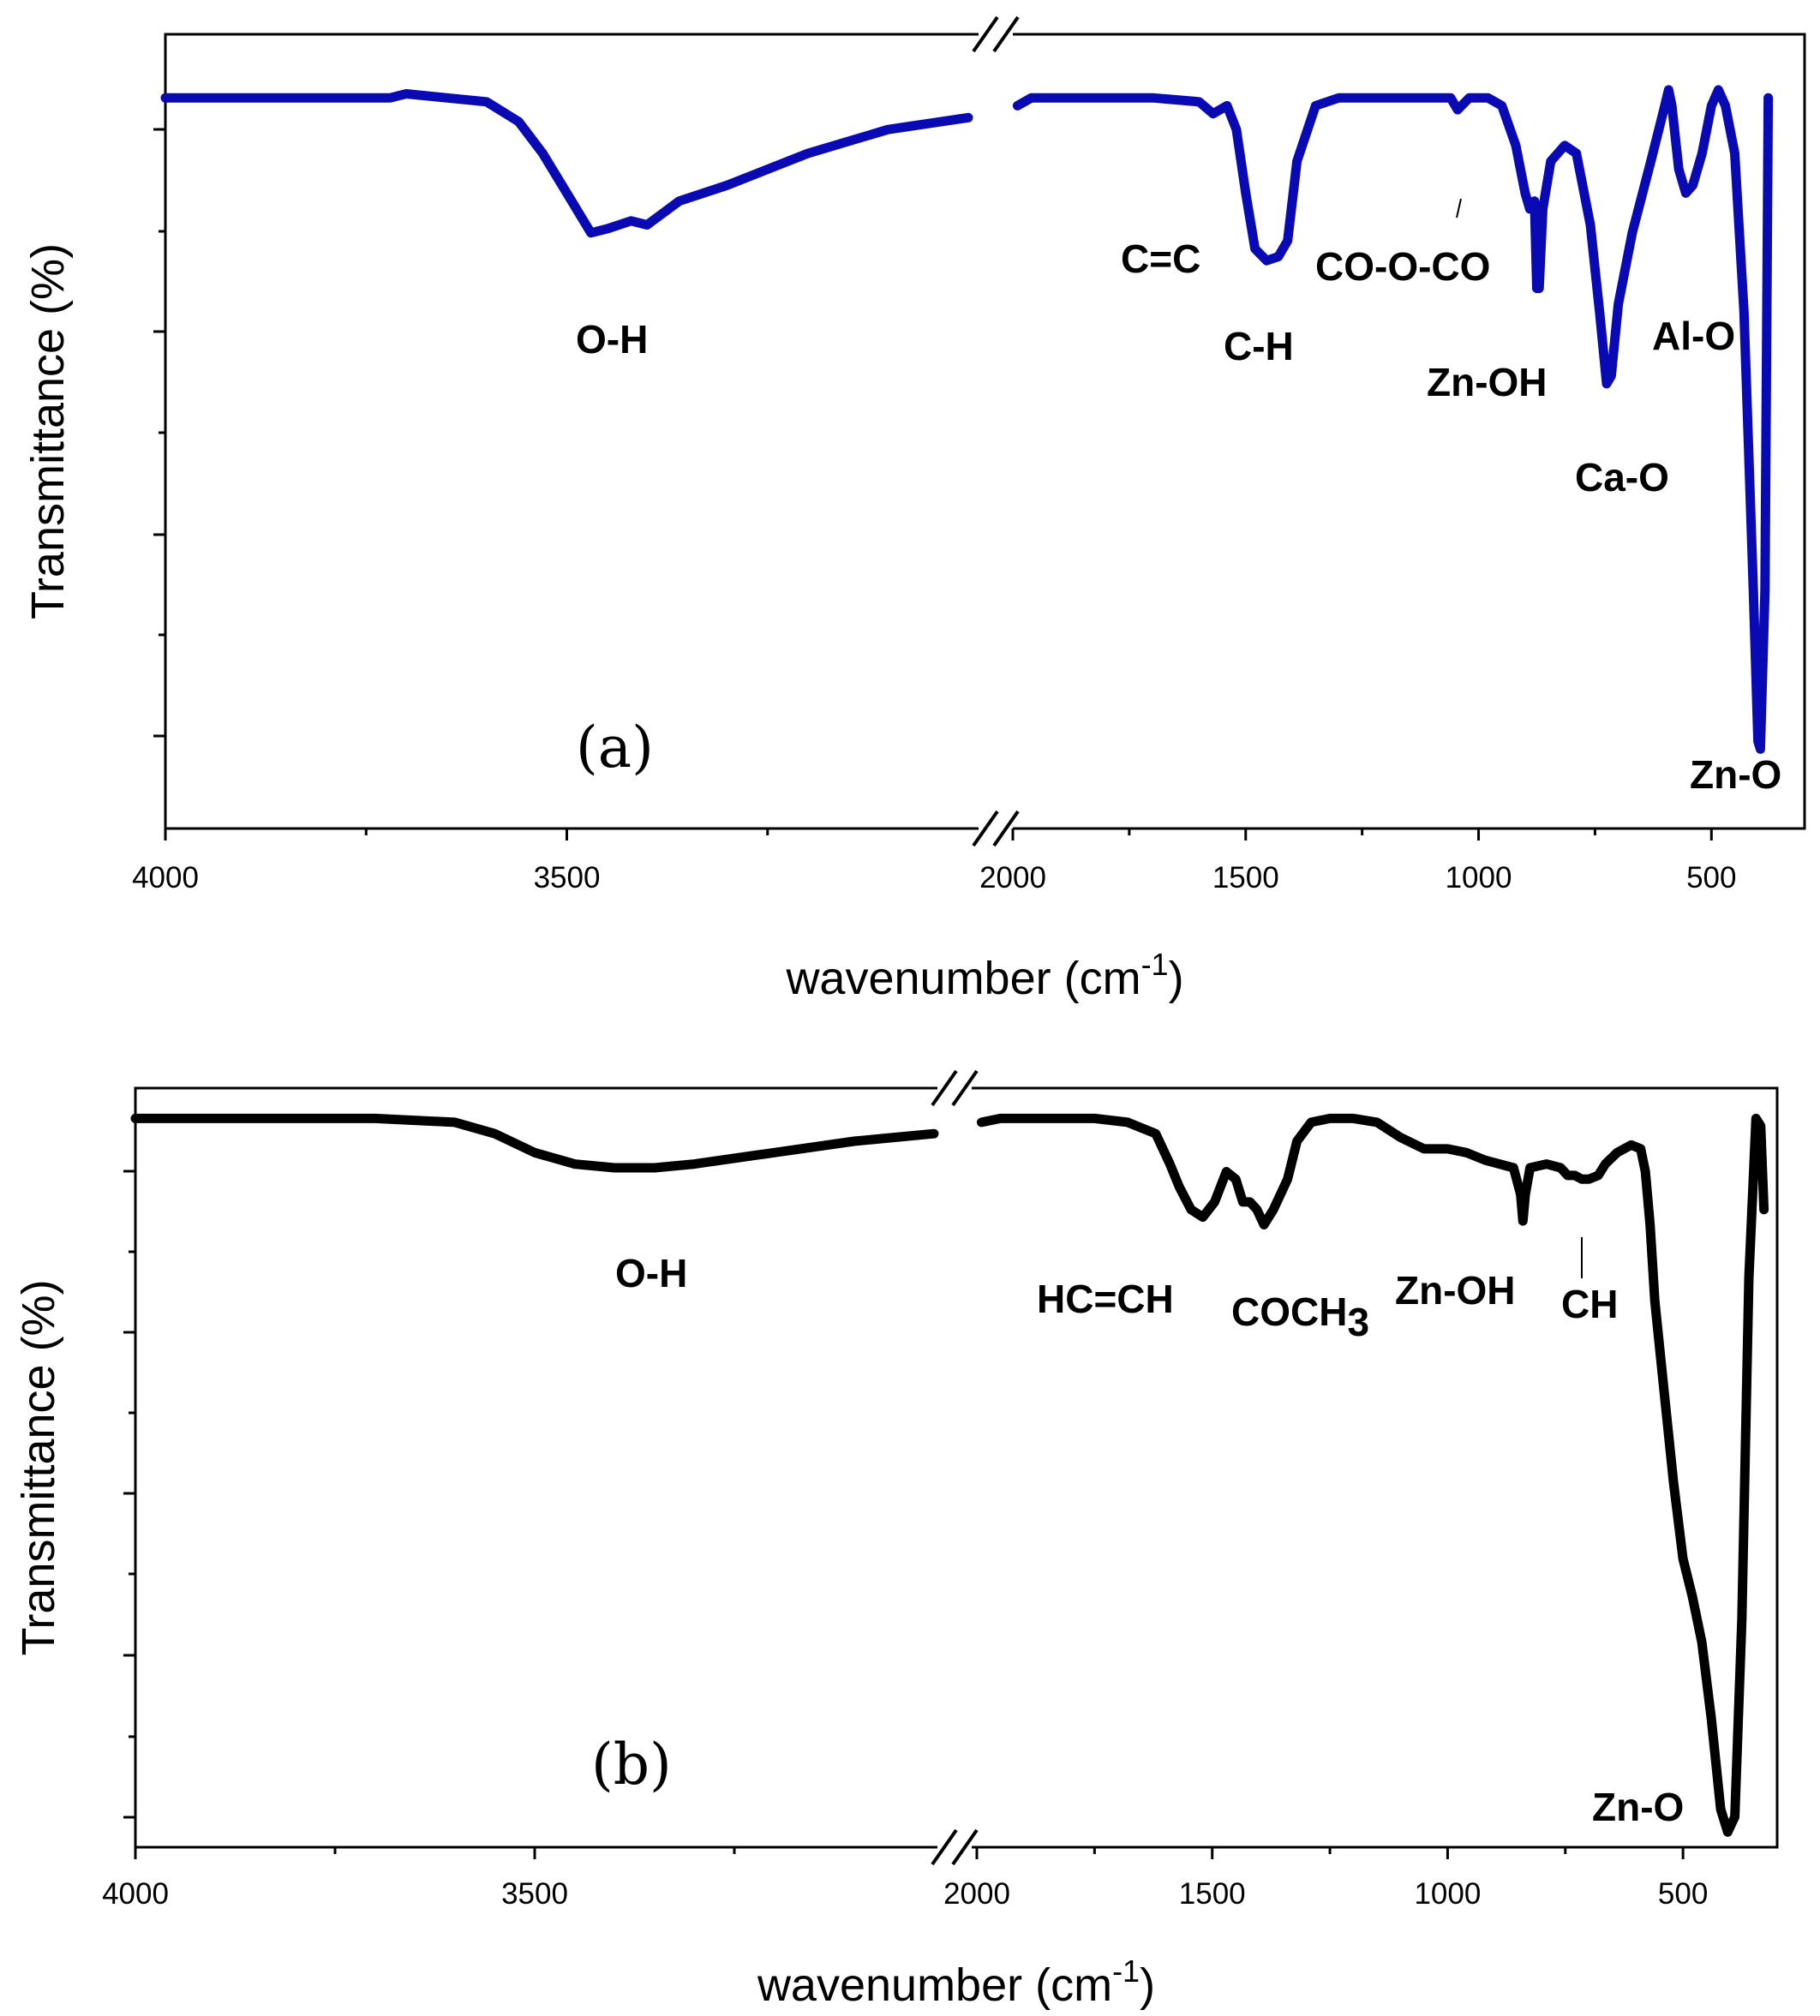 Image resolution: width=1820 pixels, height=2016 pixels. Describe the element at coordinates (1693, 336) in the screenshot. I see `peak-annotation: Al-O` at that location.